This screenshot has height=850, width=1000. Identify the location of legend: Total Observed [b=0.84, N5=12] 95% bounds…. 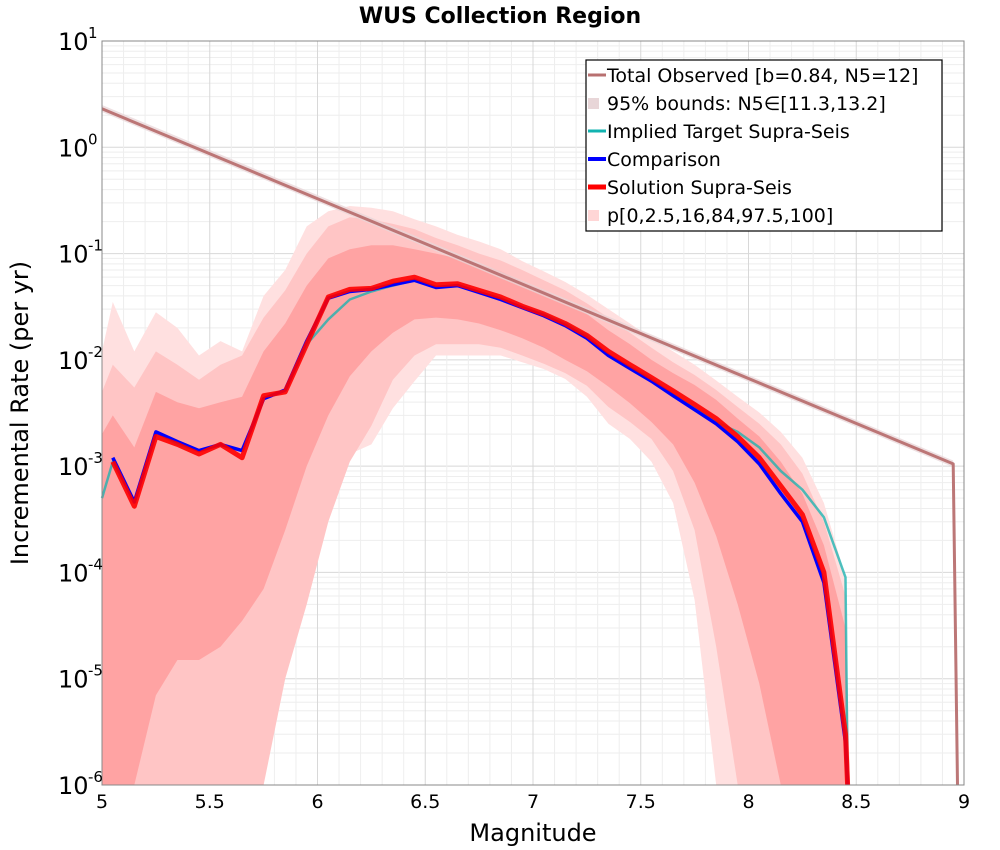
(764, 145).